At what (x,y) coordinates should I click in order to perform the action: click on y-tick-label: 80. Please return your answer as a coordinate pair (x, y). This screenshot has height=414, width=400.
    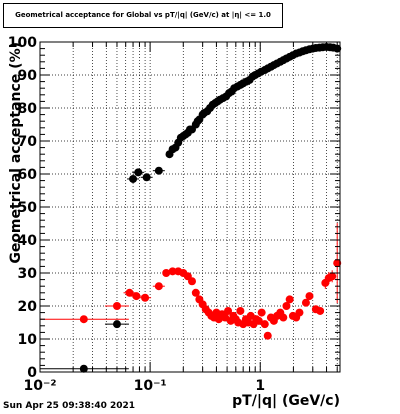
    Looking at the image, I should click on (28, 109).